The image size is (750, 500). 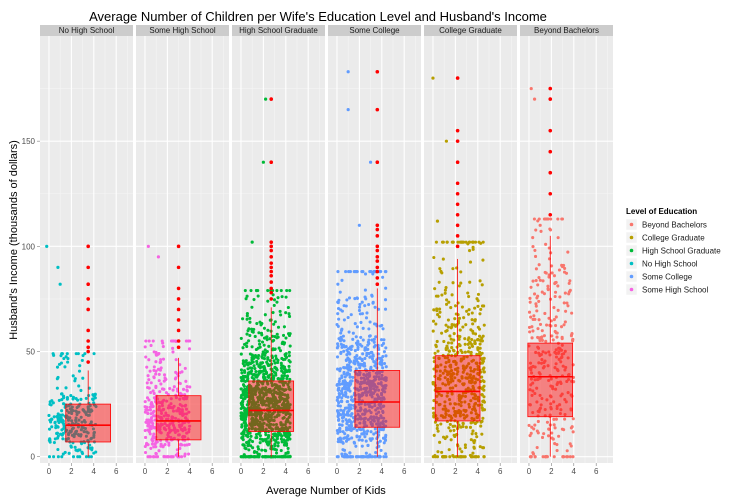 I want to click on facet-panel: Some College 0 2 4 6, so click(x=374, y=250).